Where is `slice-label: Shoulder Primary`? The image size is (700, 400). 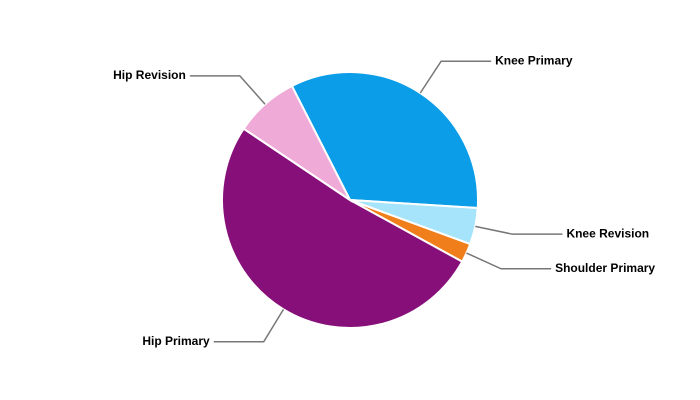 slice-label: Shoulder Primary is located at coordinates (605, 268).